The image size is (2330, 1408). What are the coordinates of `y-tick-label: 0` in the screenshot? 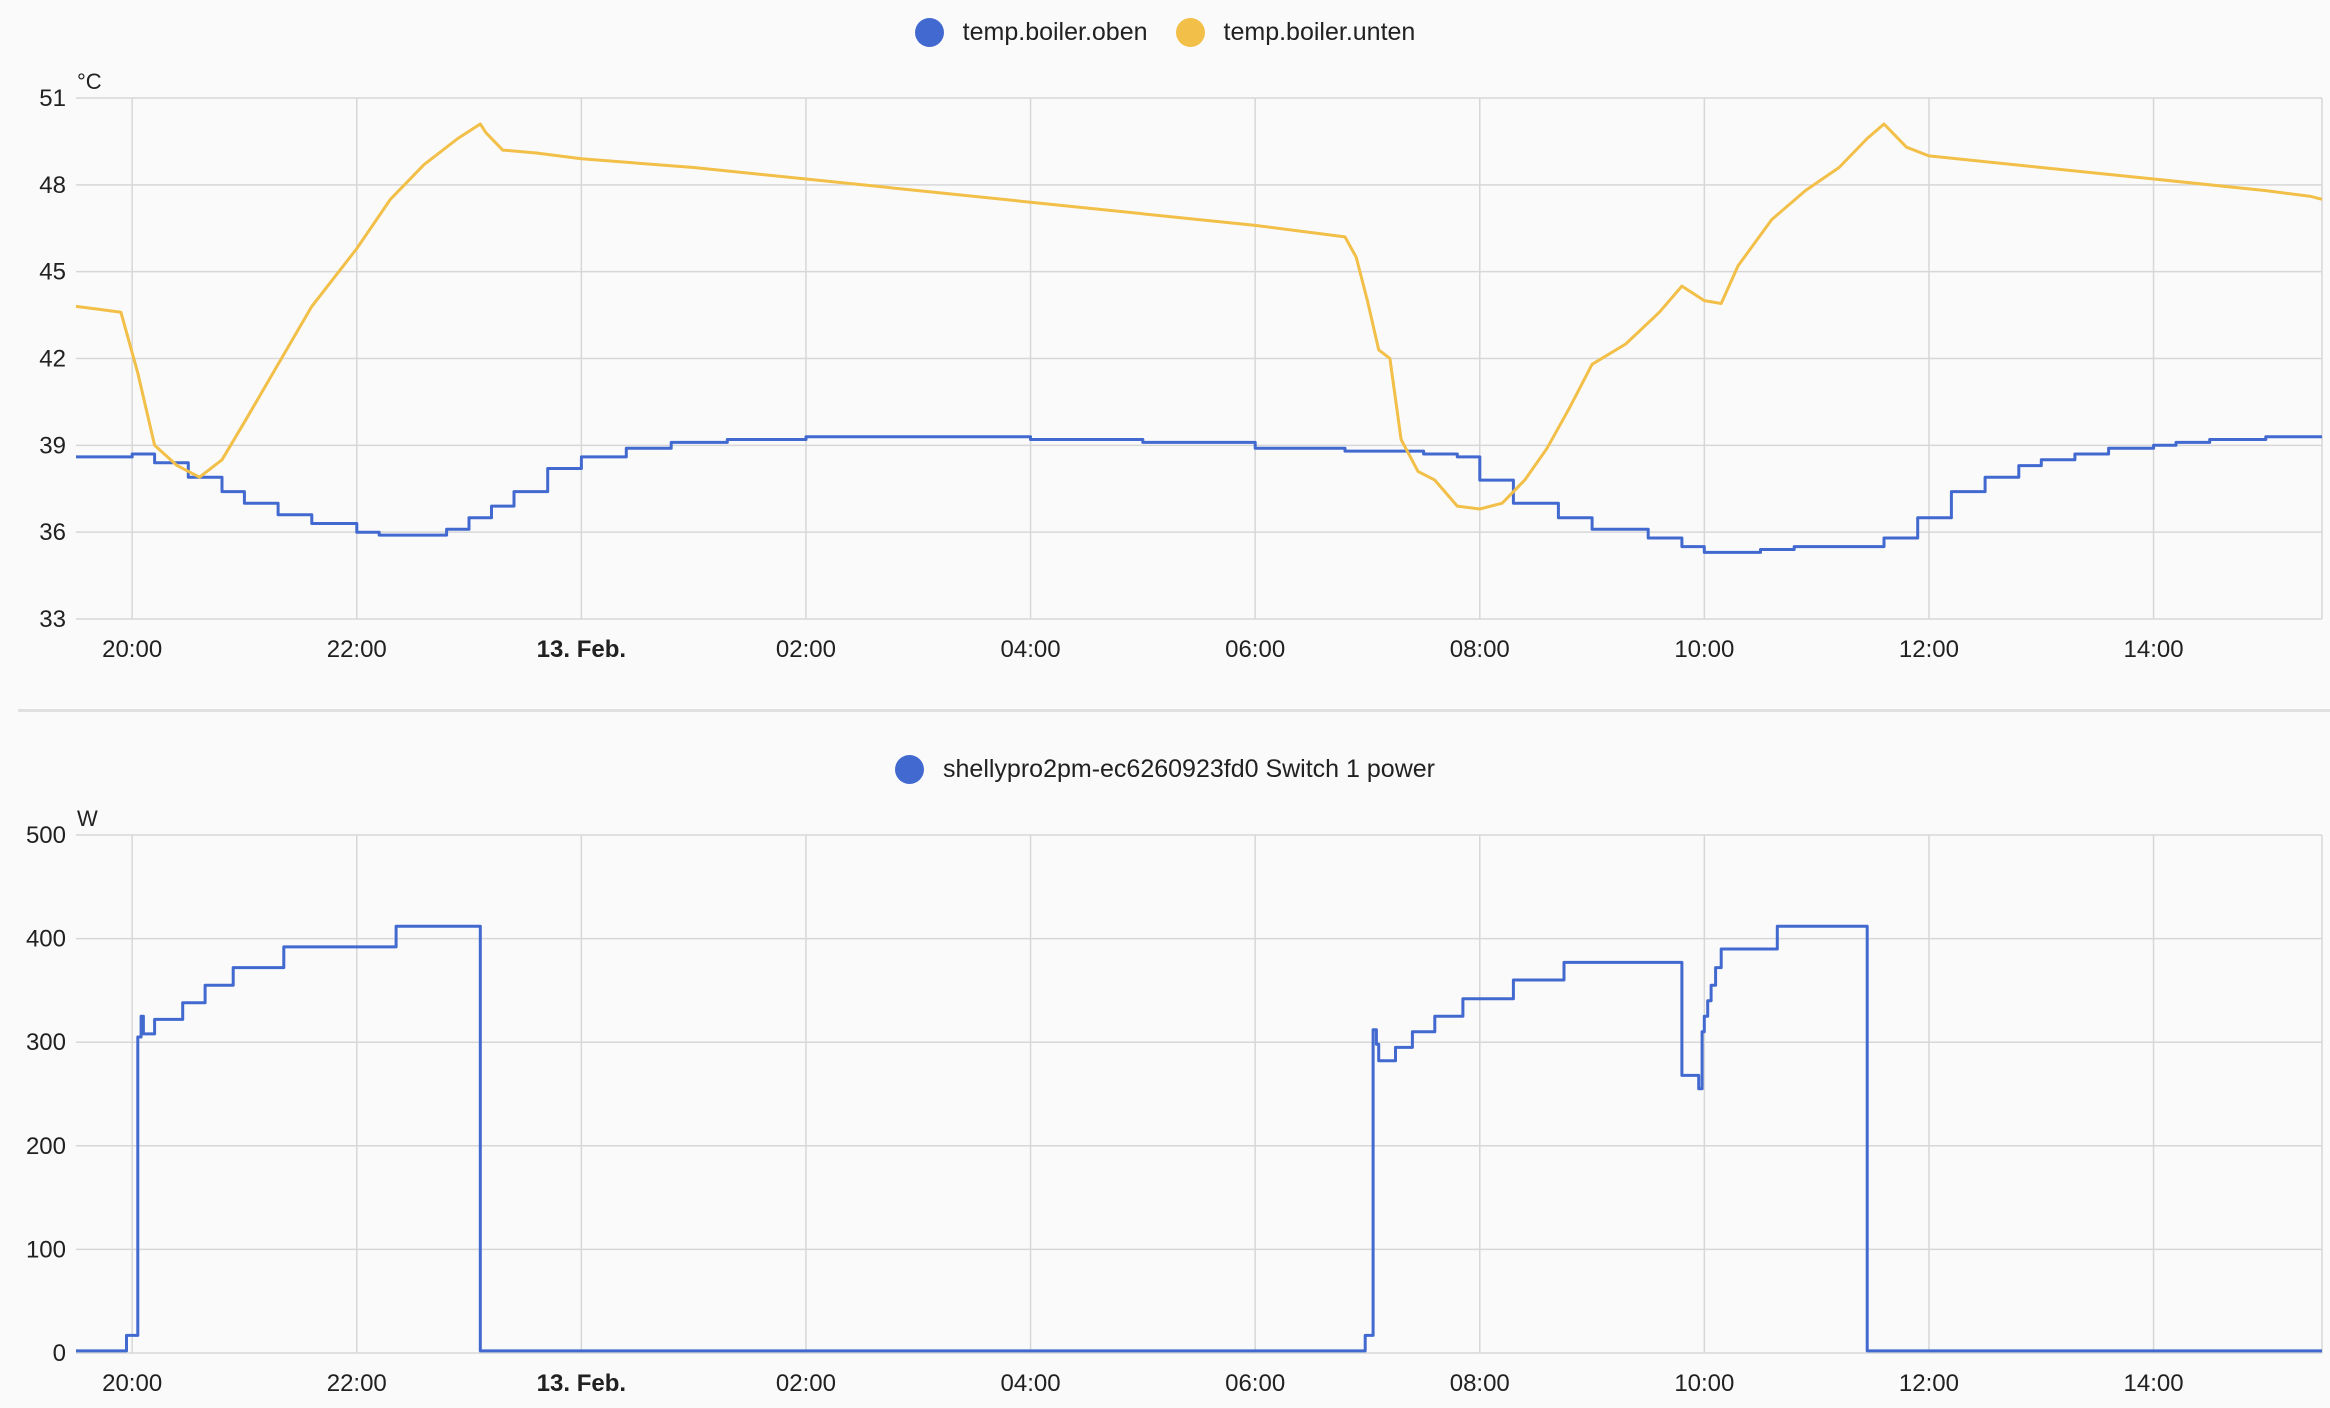 It's located at (59, 1353).